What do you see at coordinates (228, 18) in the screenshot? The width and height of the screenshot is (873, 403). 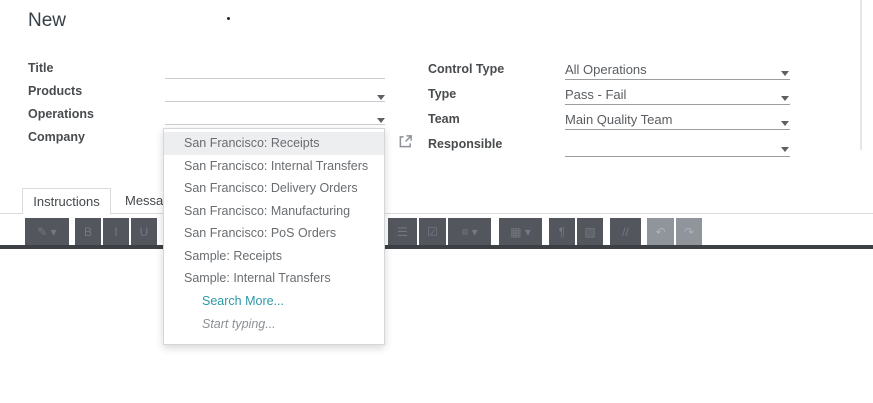 I see `cursor-dot` at bounding box center [228, 18].